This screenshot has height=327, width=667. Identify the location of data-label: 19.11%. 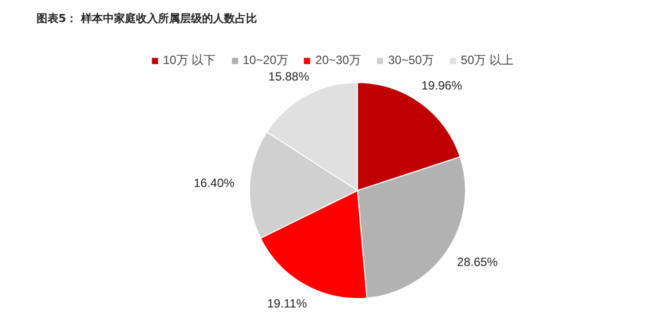
(287, 303).